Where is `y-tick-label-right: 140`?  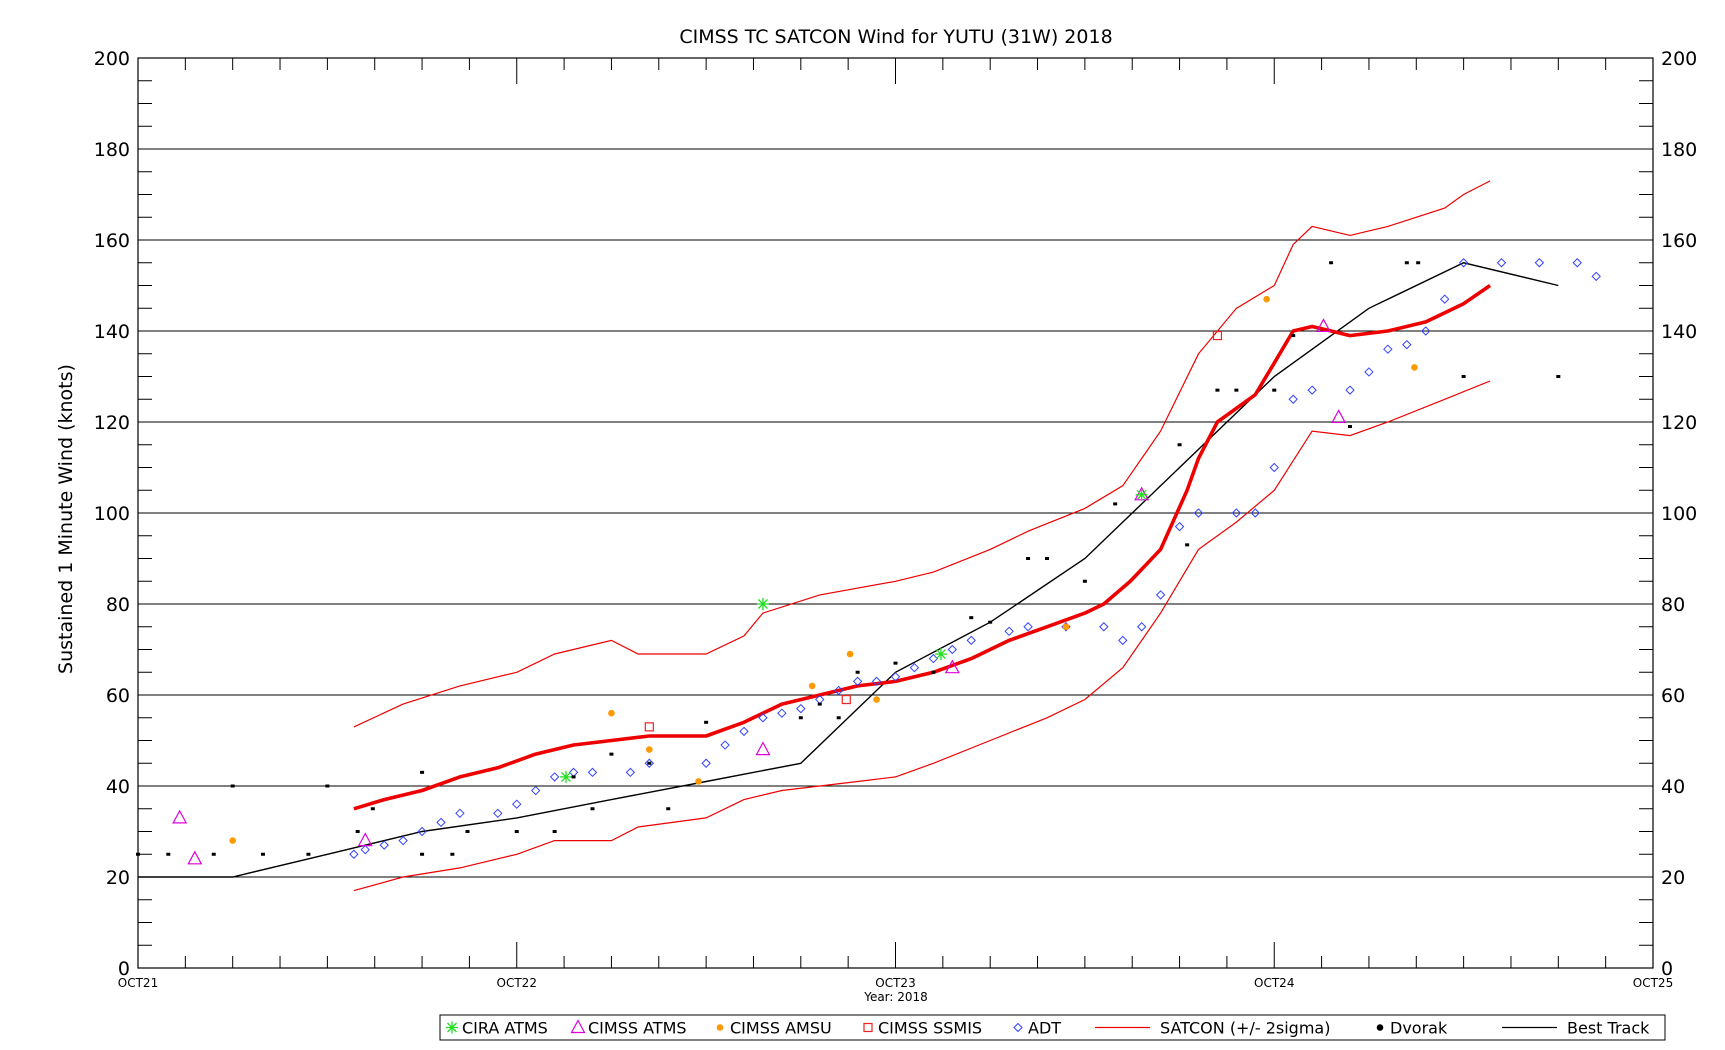 y-tick-label-right: 140 is located at coordinates (1679, 332).